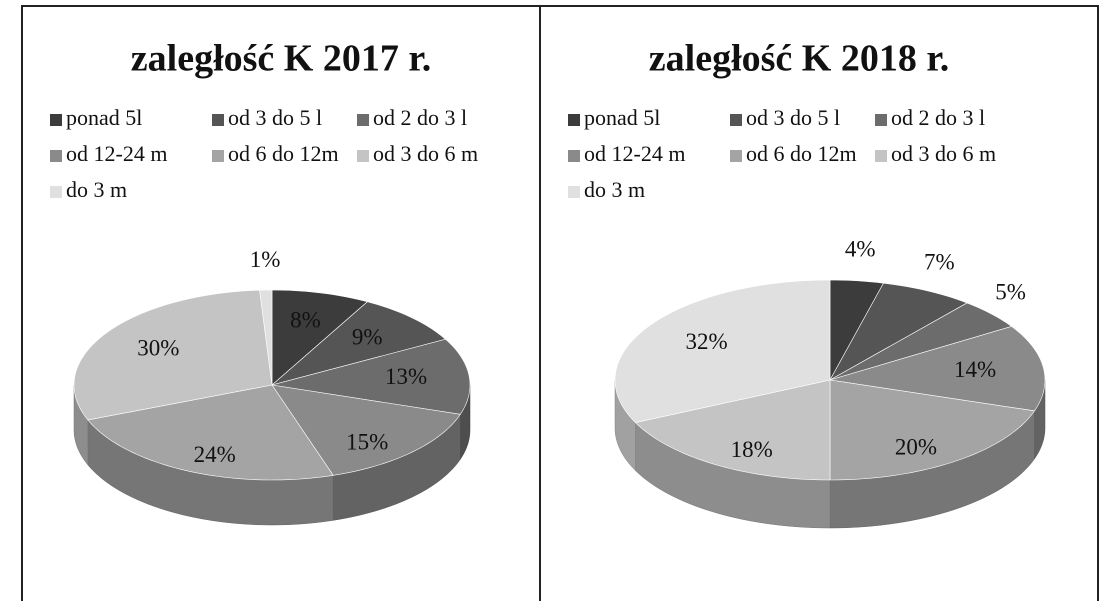  I want to click on data-label: 1%, so click(265, 259).